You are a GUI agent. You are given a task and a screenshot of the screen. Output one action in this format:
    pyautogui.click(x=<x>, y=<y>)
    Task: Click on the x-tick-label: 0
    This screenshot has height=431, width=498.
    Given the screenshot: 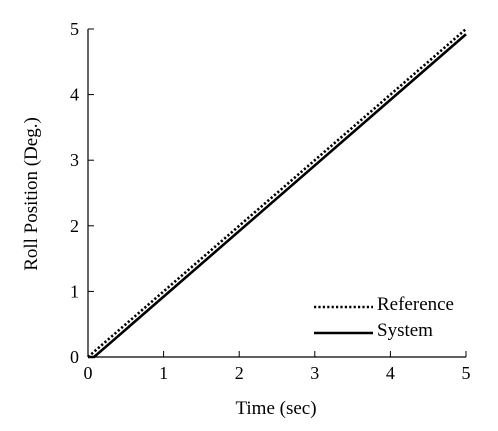 What is the action you would take?
    pyautogui.click(x=88, y=373)
    